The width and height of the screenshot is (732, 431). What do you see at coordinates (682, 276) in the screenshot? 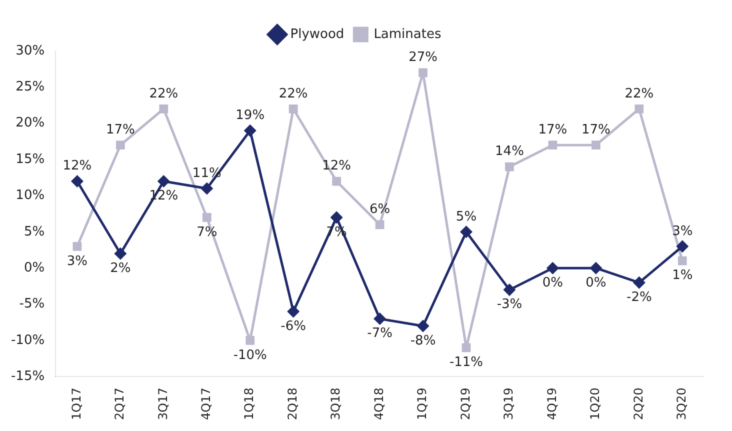
I see `data-label: 1%` at bounding box center [682, 276].